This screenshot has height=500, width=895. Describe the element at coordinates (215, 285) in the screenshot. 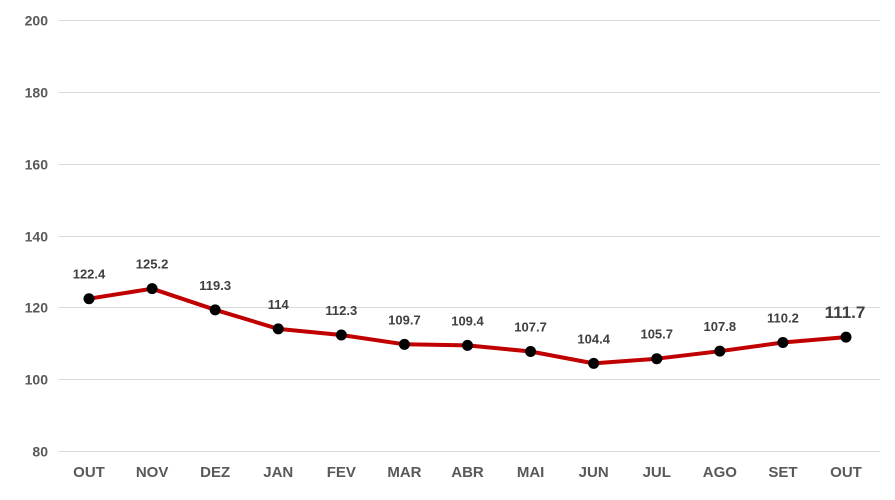

I see `data-label: 119.3` at that location.